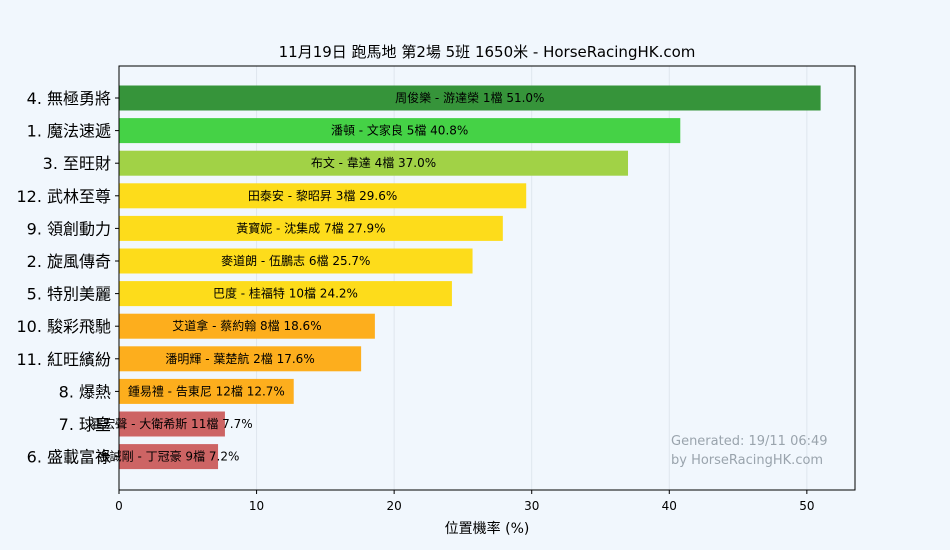  I want to click on x-tick-label: 10, so click(256, 506).